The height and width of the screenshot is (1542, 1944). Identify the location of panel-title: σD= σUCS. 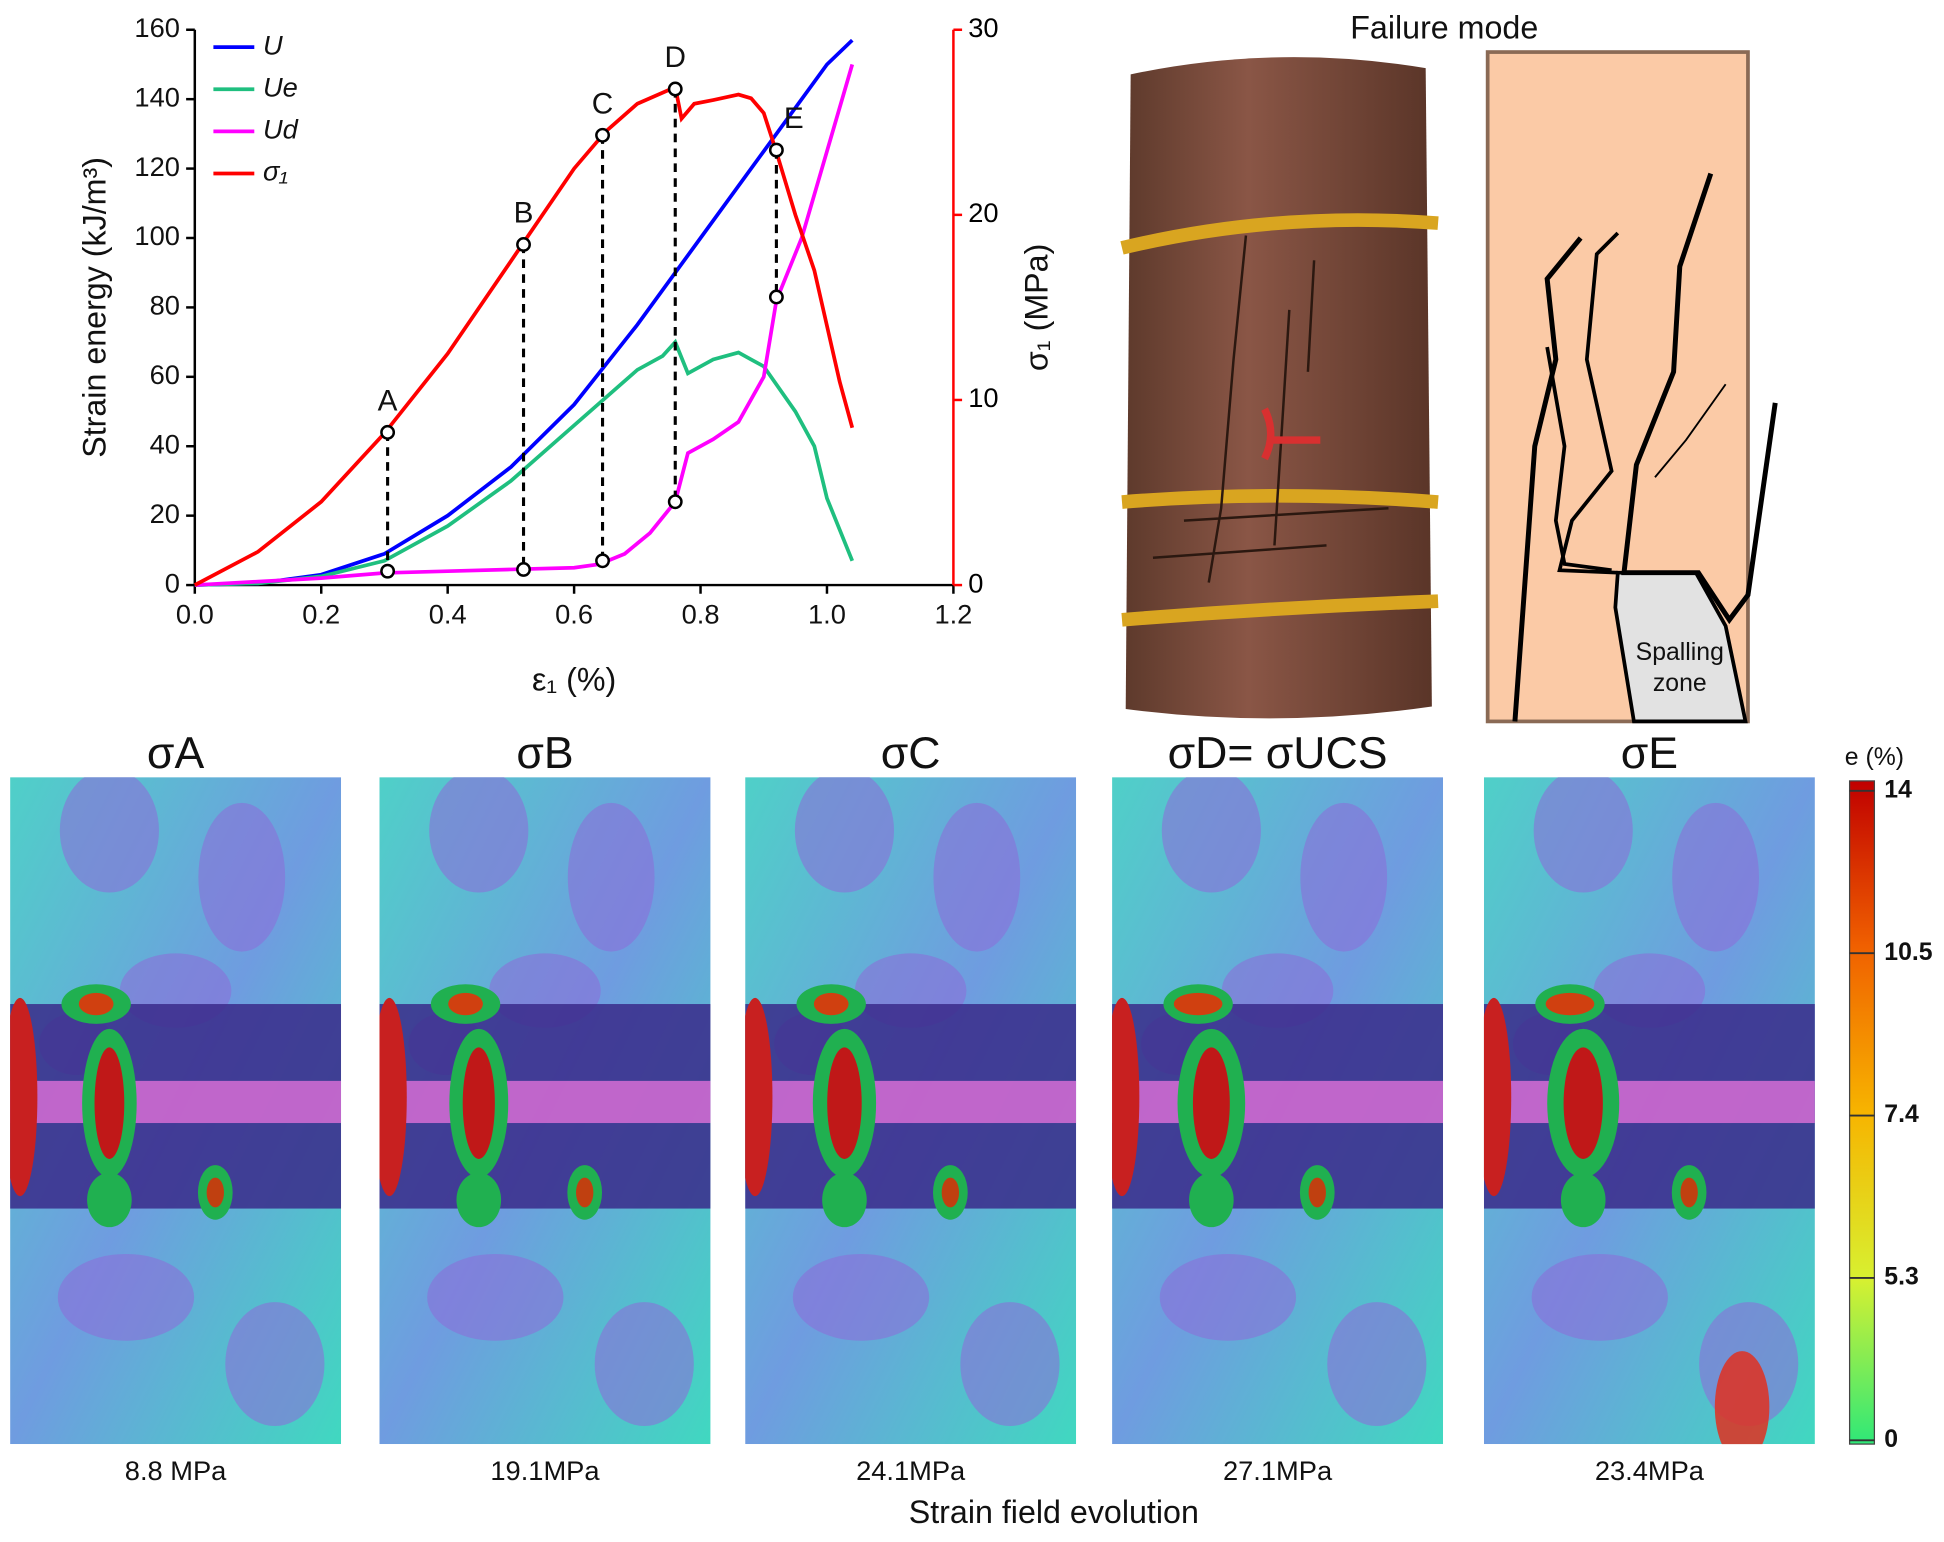
(1278, 753).